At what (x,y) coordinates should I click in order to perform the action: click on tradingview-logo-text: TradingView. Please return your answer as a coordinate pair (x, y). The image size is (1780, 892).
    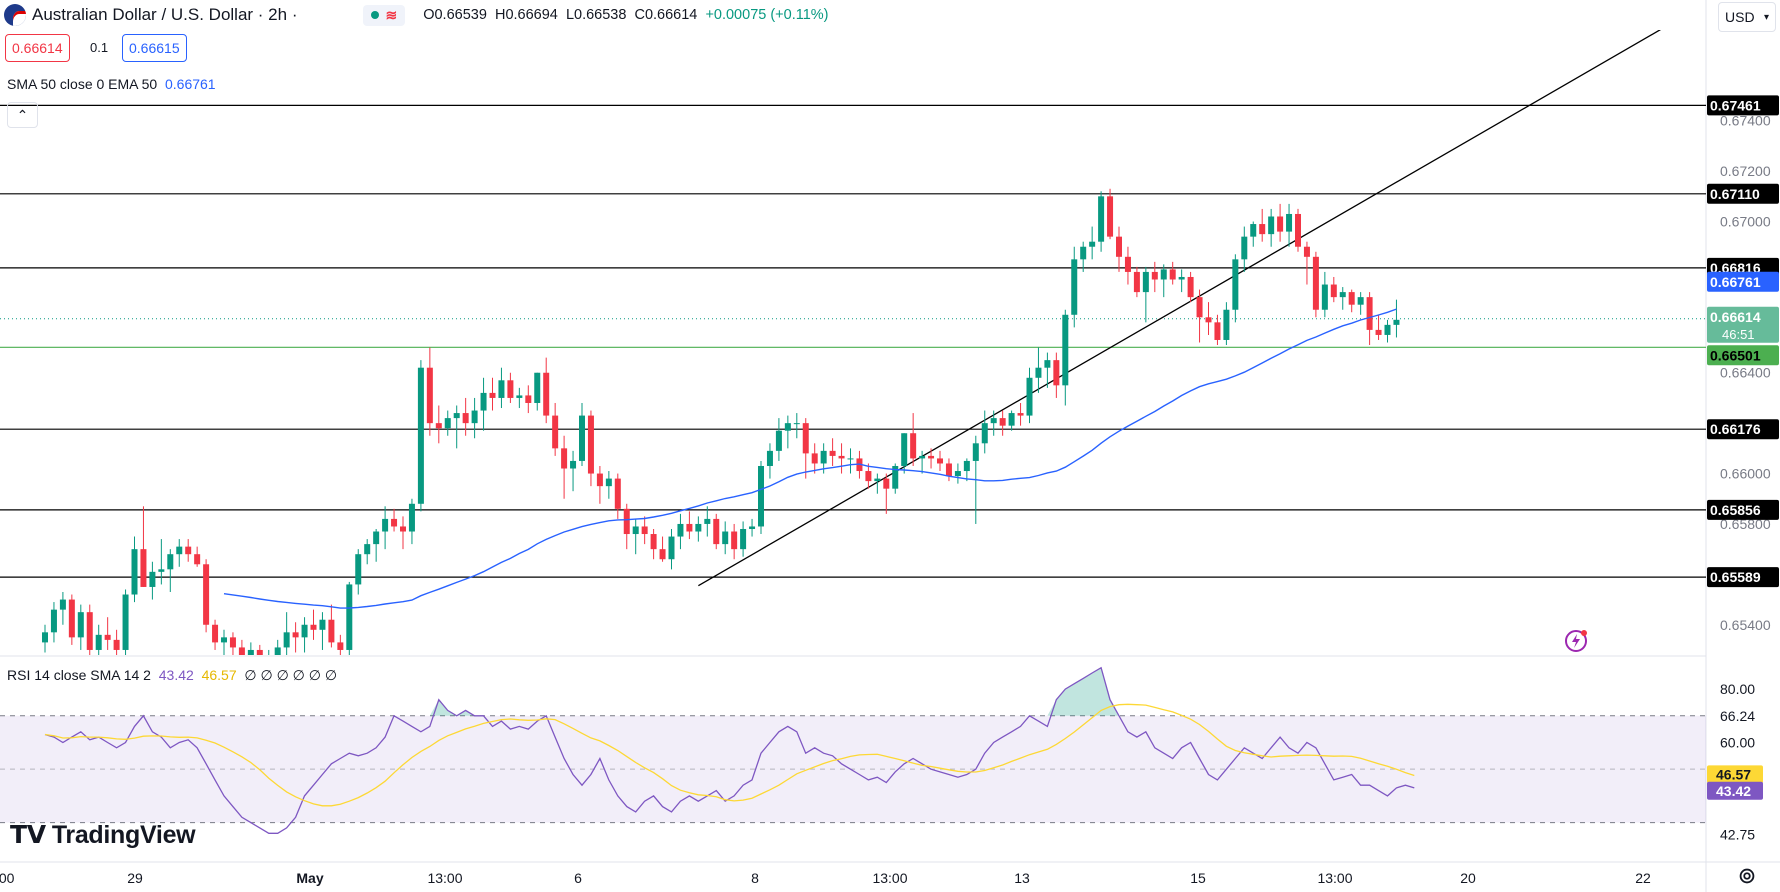
    Looking at the image, I should click on (123, 834).